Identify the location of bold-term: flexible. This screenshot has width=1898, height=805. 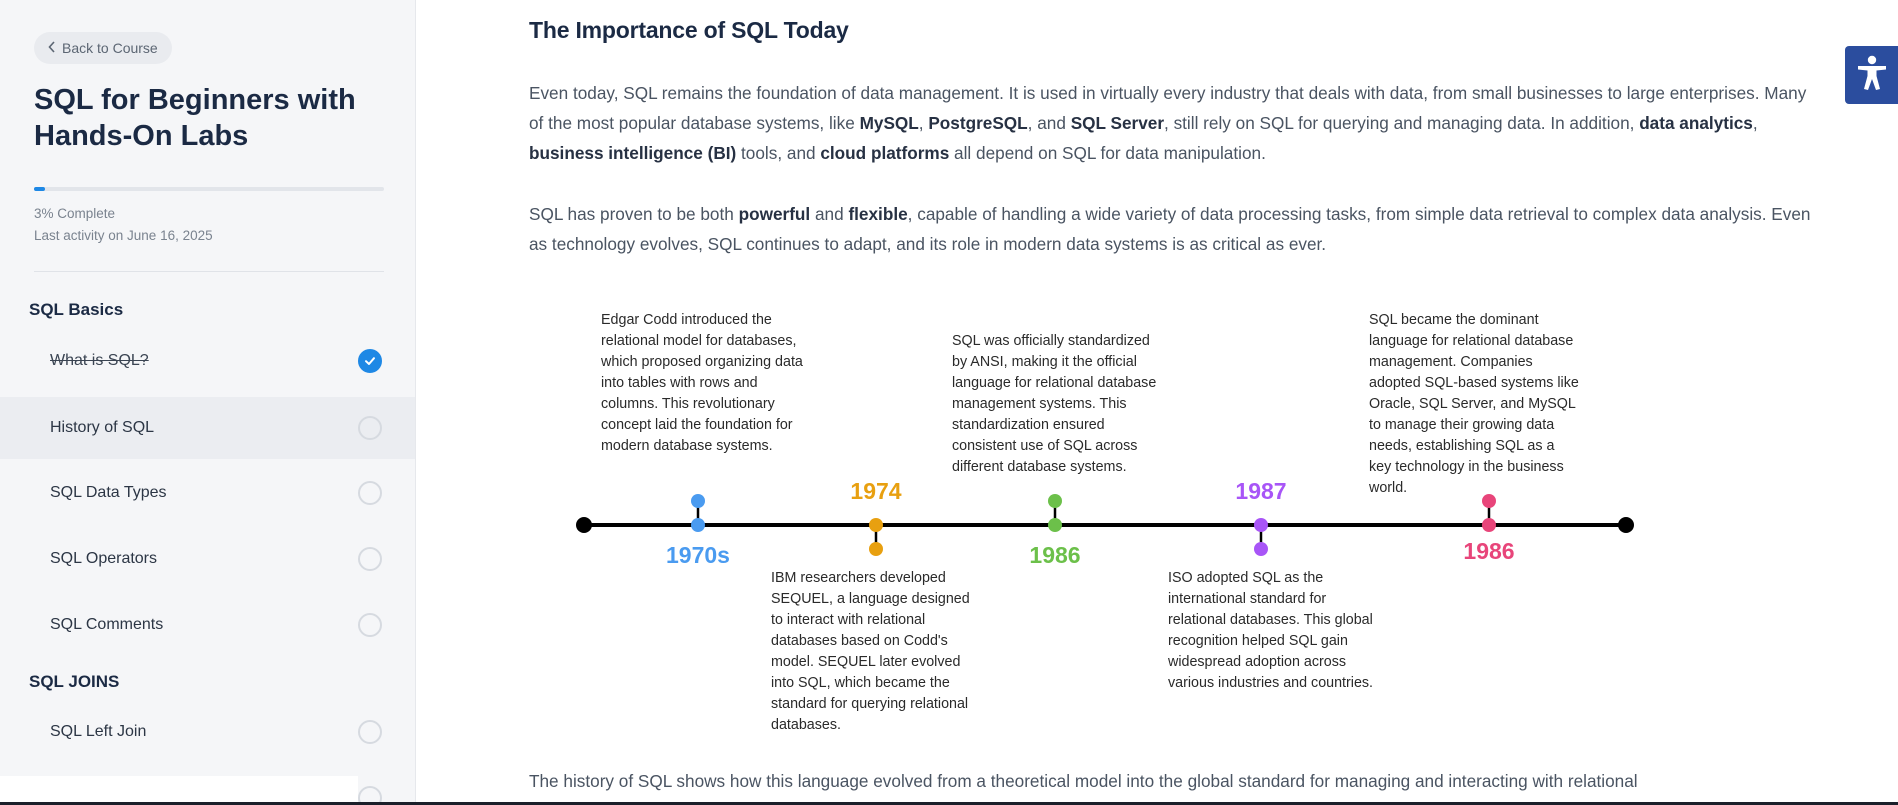
(878, 214).